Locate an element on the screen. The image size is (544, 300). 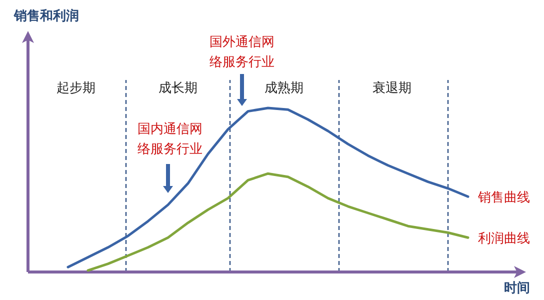
annotation: 国内通信网络服务行业 is located at coordinates (170, 139).